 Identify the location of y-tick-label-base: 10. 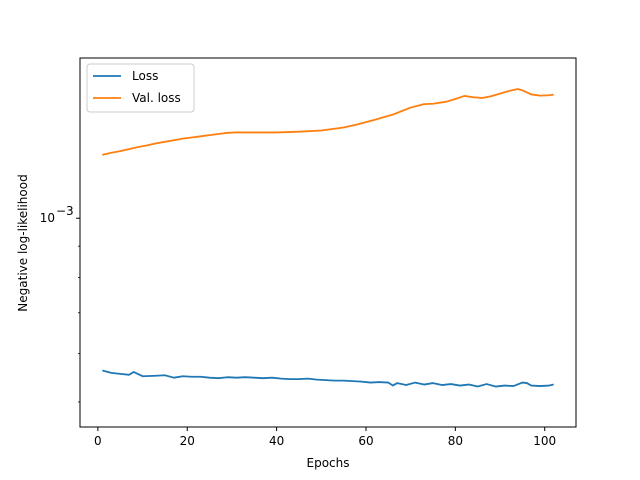
(47, 218).